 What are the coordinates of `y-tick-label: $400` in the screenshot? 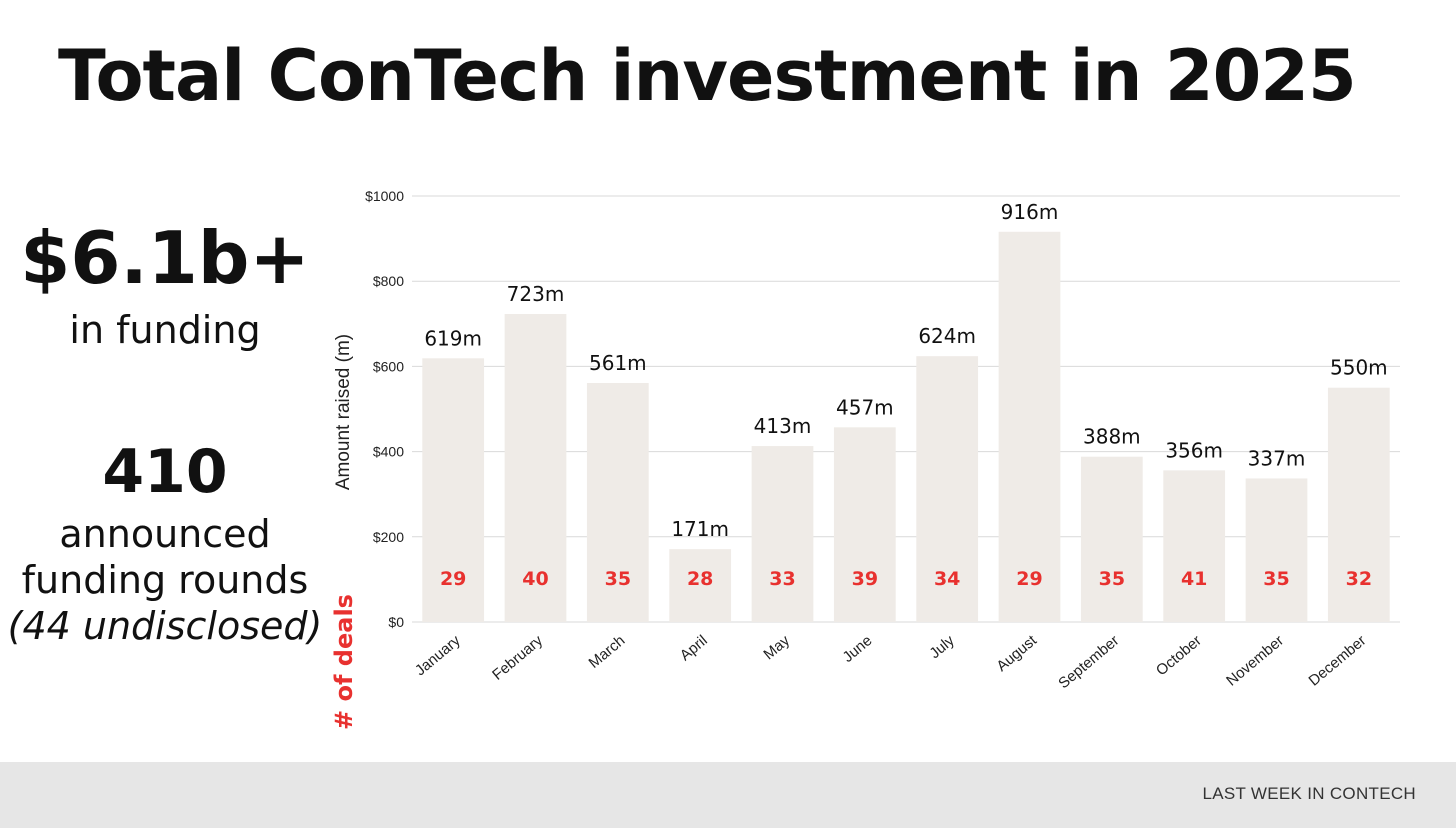 It's located at (388, 452).